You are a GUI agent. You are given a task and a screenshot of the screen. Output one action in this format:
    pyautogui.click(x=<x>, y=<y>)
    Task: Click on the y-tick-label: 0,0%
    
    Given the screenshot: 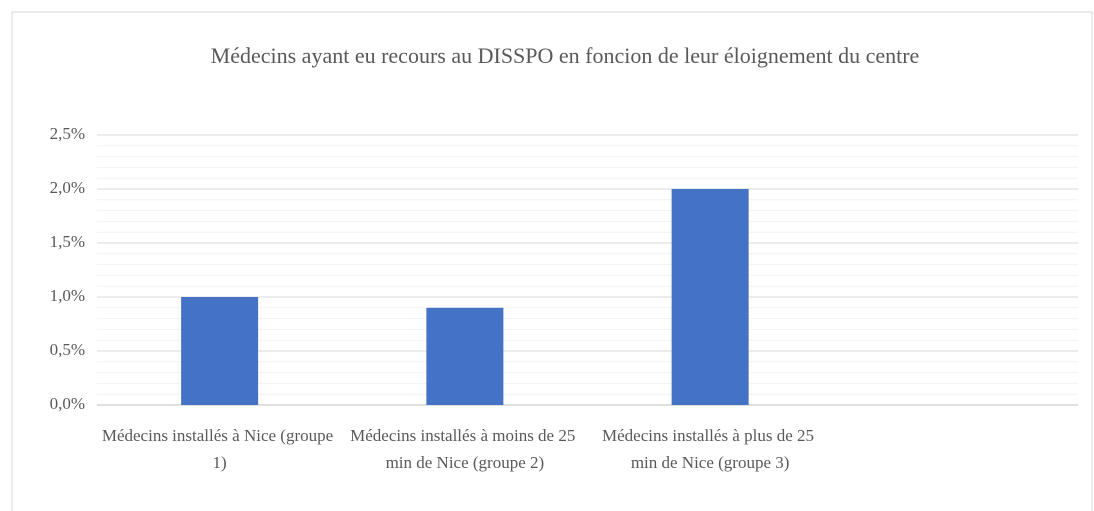 What is the action you would take?
    pyautogui.click(x=67, y=403)
    